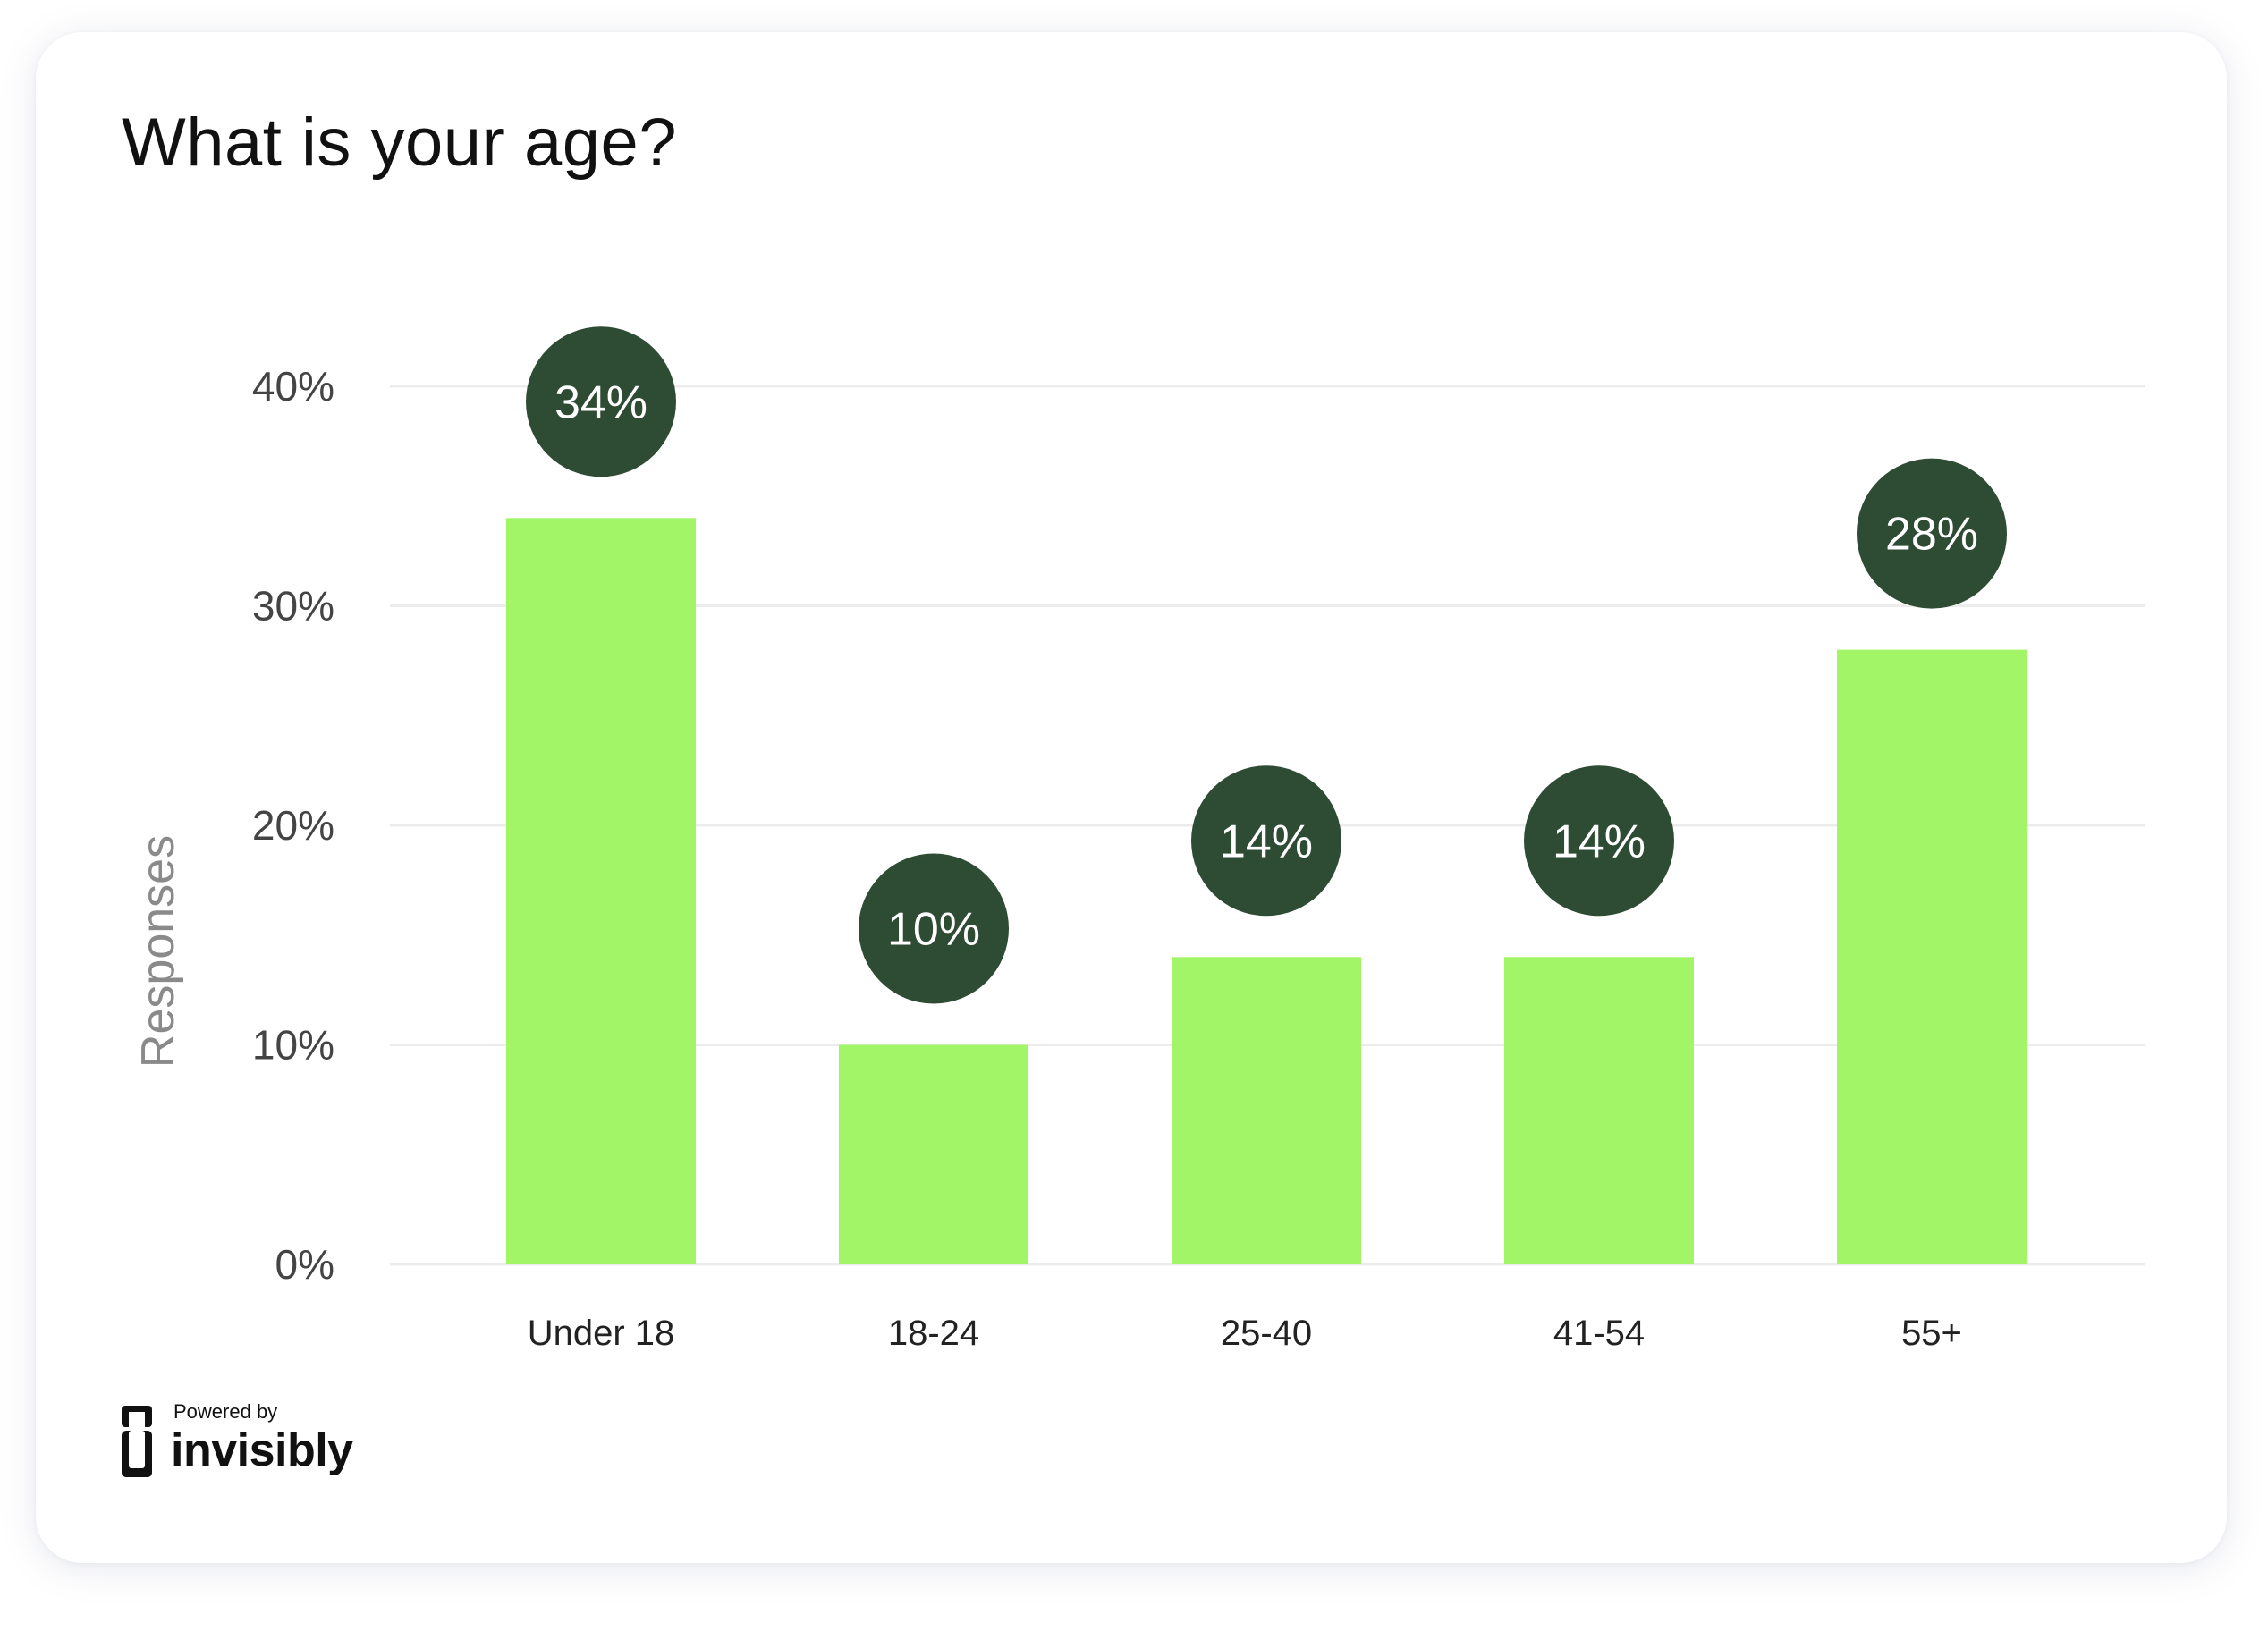 Image resolution: width=2268 pixels, height=1631 pixels. I want to click on brand-name: invisibly, so click(262, 1450).